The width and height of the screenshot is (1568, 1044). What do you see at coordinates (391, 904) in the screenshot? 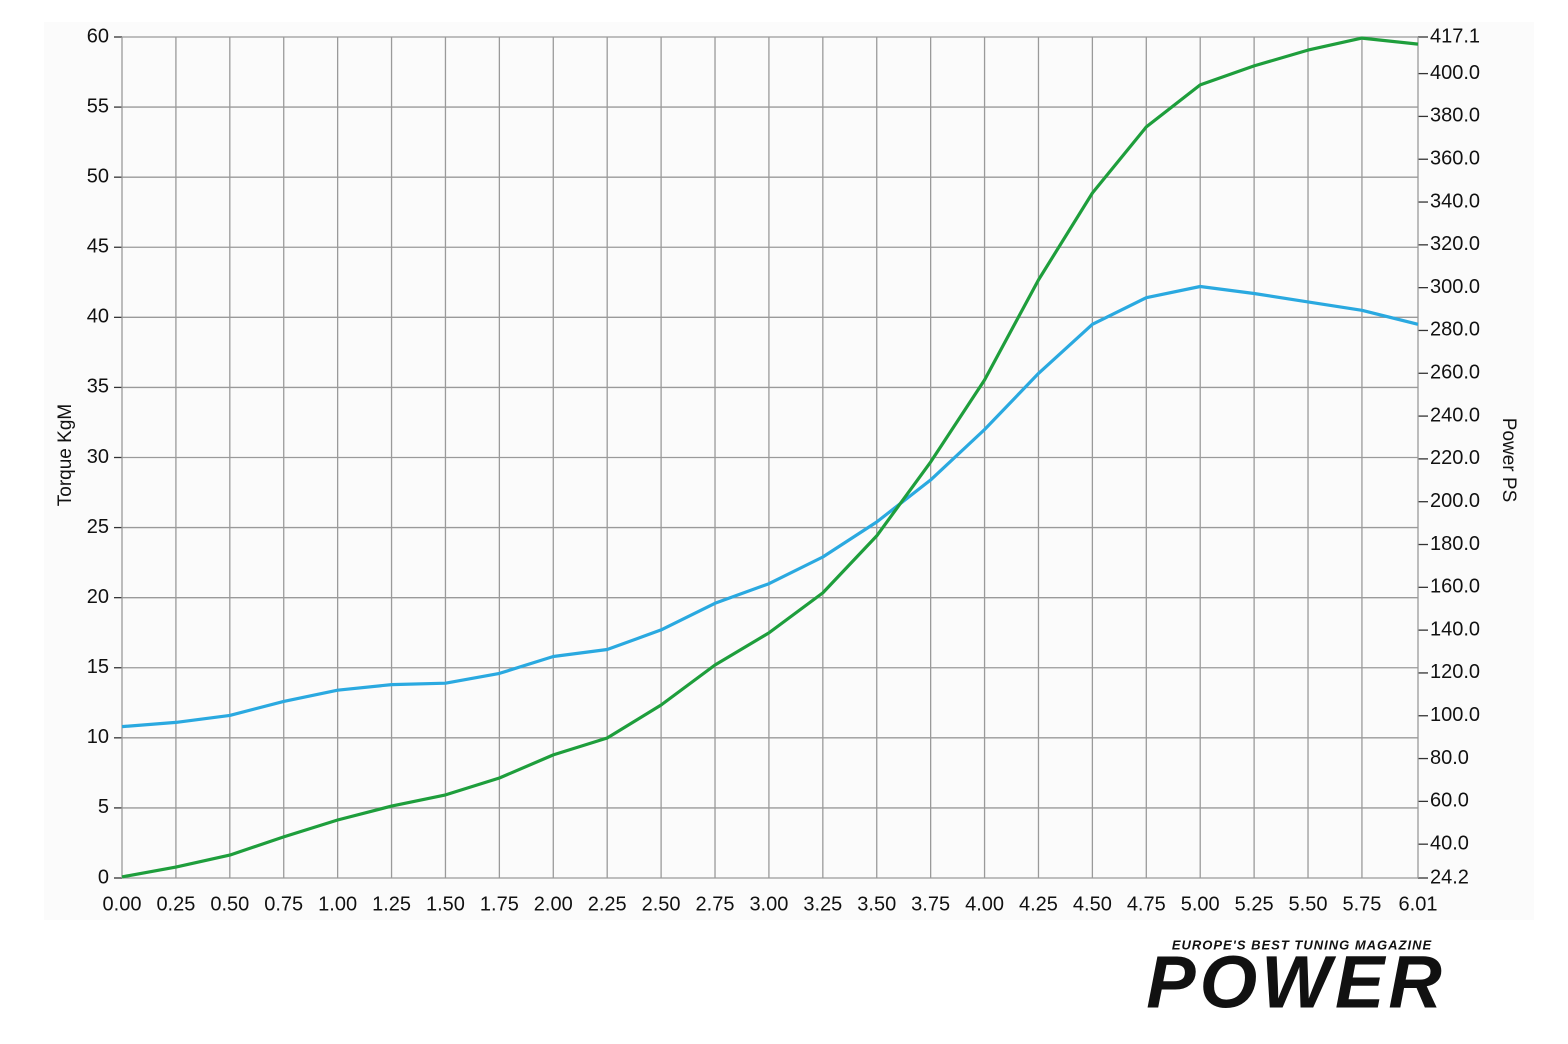
I see `x-tick-label: 1.25` at bounding box center [391, 904].